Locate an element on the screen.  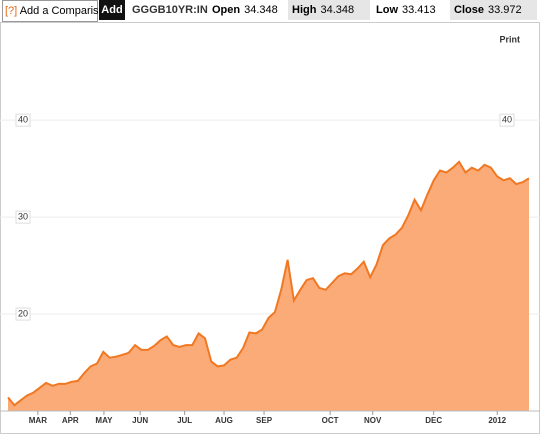
open-stat: Open 34.348 is located at coordinates (248, 10).